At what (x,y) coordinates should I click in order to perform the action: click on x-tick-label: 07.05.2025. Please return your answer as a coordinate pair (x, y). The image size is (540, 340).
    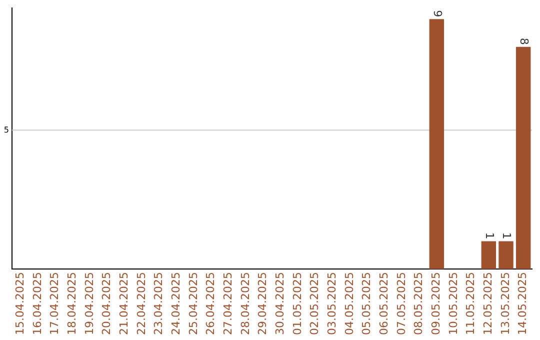
    Looking at the image, I should click on (401, 304).